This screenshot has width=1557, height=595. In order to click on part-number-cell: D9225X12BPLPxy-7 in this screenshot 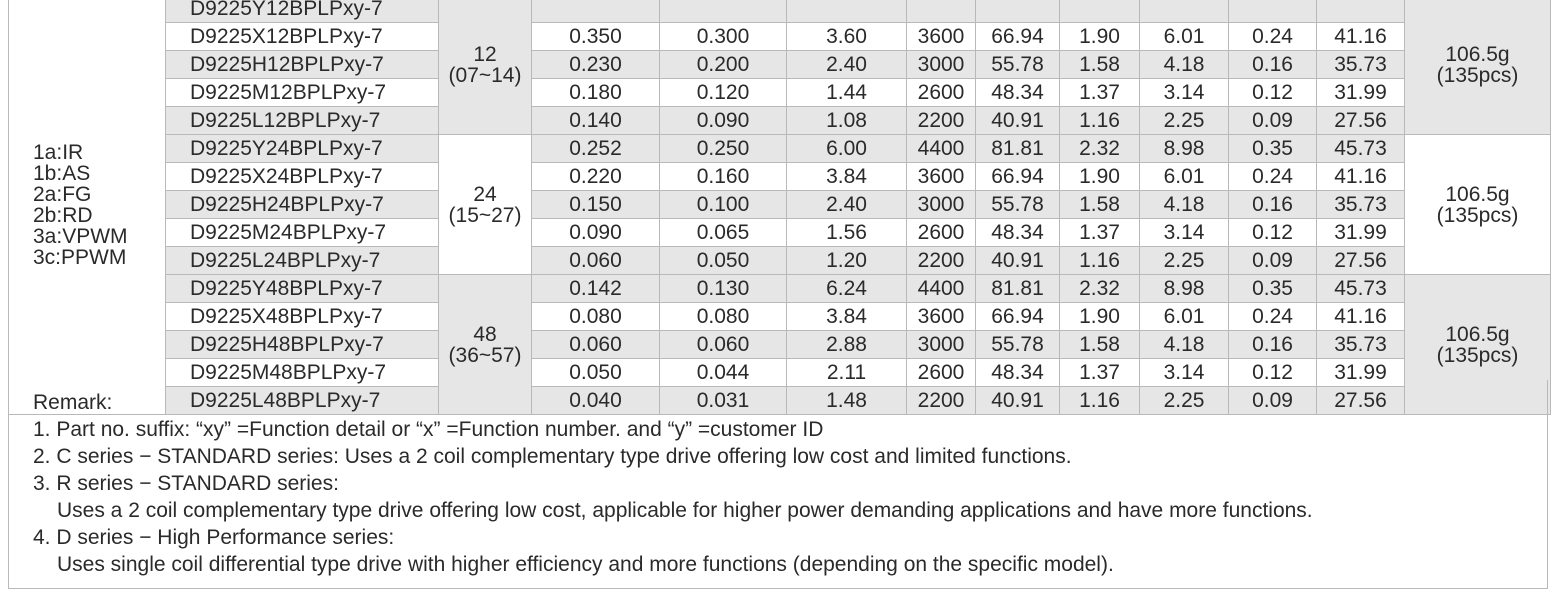, I will do `click(302, 36)`.